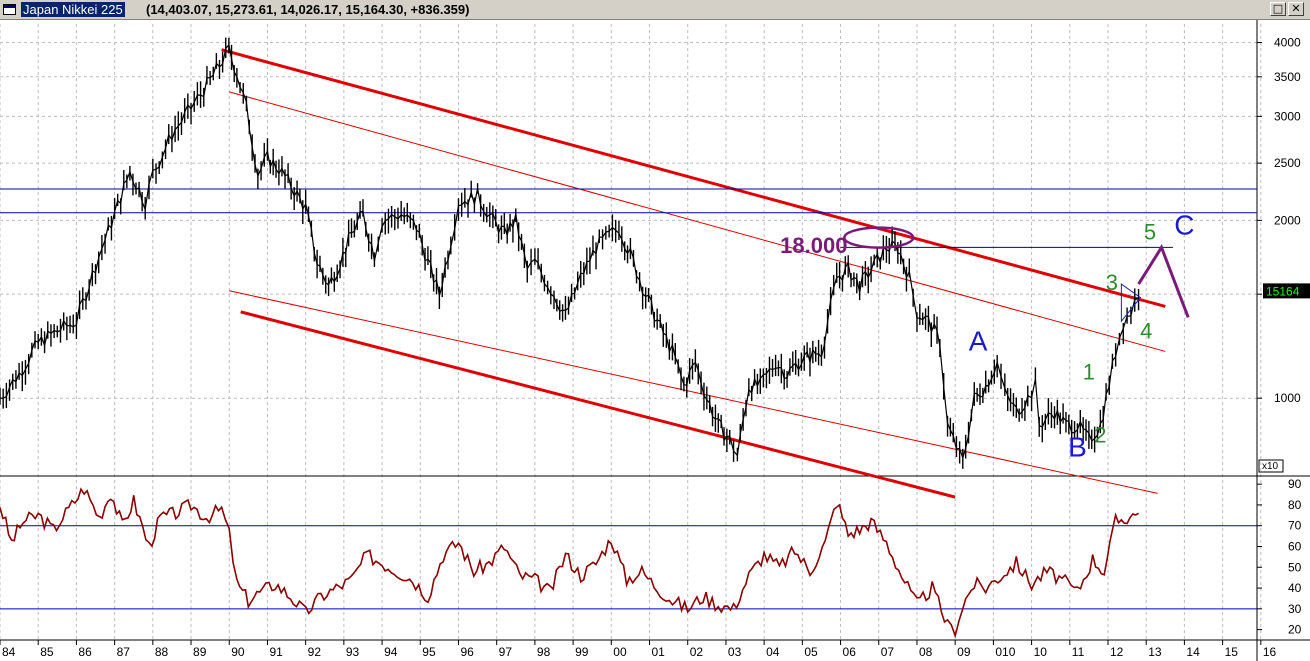 This screenshot has width=1310, height=661. Describe the element at coordinates (1184, 224) in the screenshot. I see `wave-C-label: C` at that location.